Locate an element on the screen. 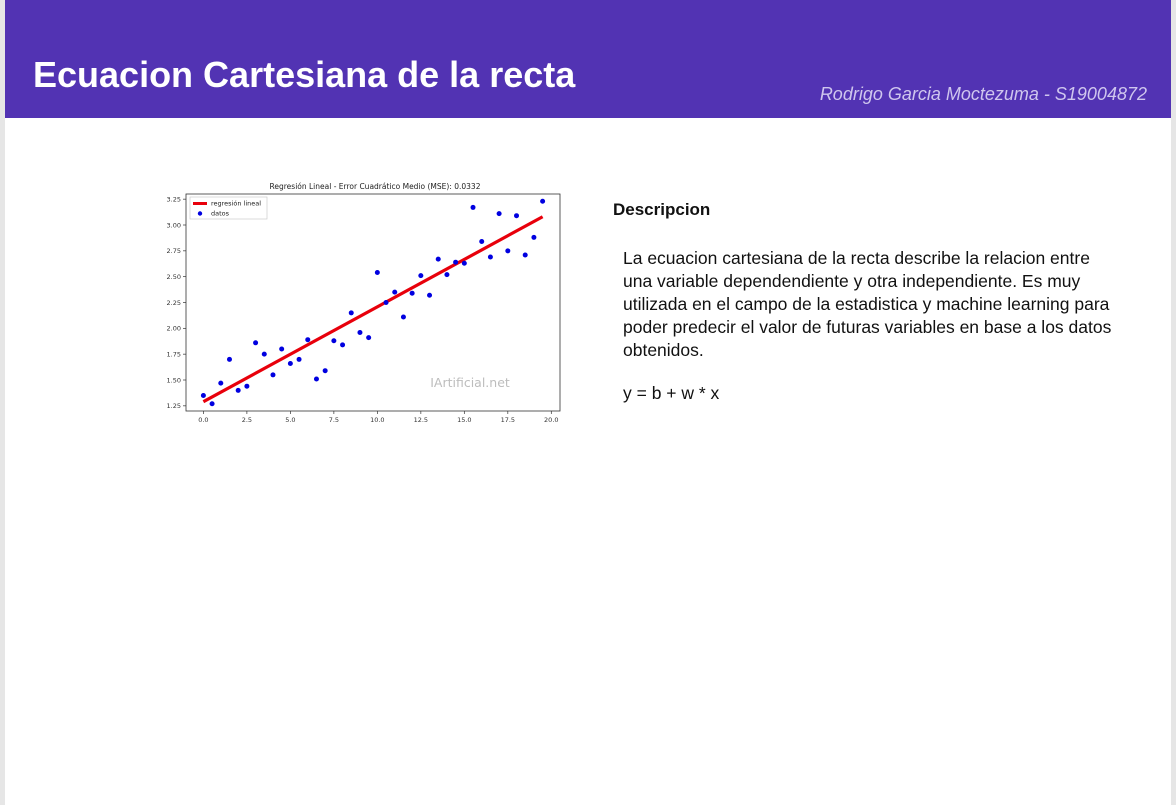 This screenshot has height=805, width=1176. y-tick-label: 2.25 is located at coordinates (174, 303).